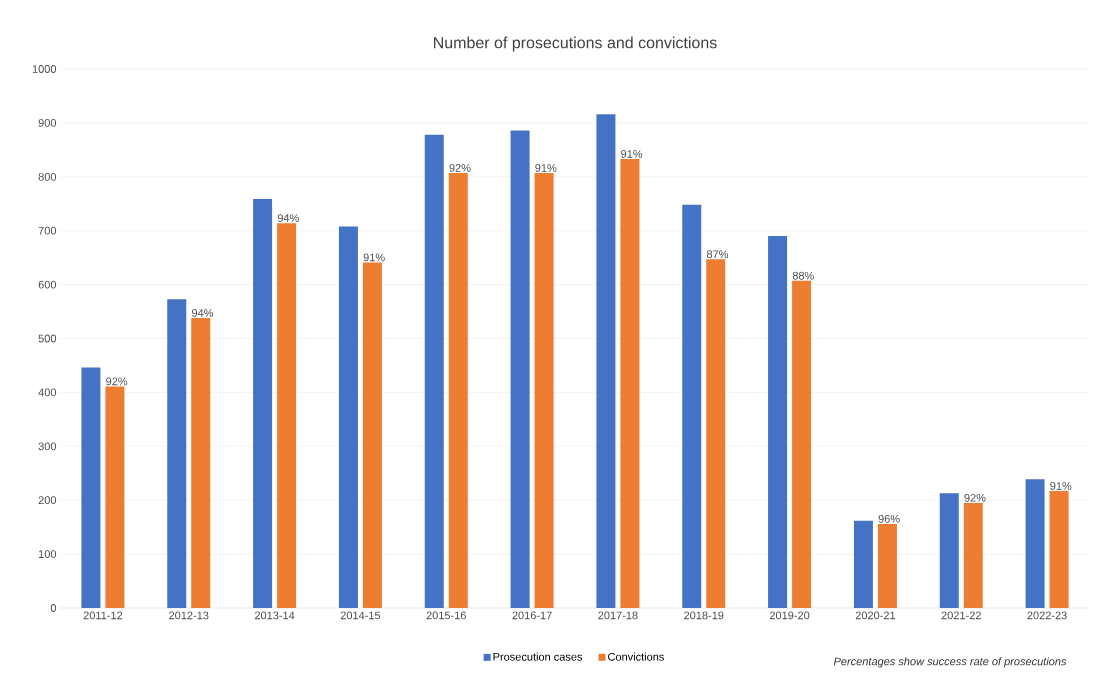 The height and width of the screenshot is (681, 1098). I want to click on x-tick-label: 2022-23, so click(1047, 615).